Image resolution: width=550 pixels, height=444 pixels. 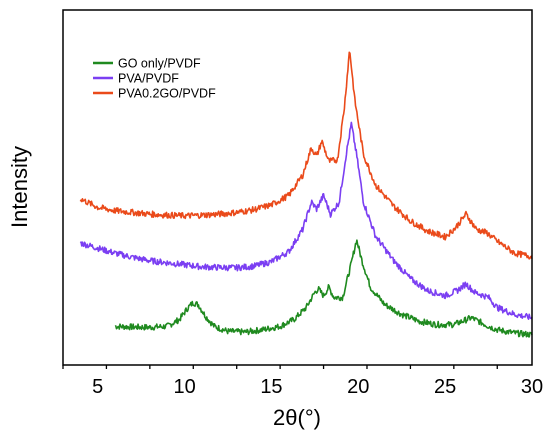 What do you see at coordinates (184, 387) in the screenshot?
I see `x-tick-label: 10` at bounding box center [184, 387].